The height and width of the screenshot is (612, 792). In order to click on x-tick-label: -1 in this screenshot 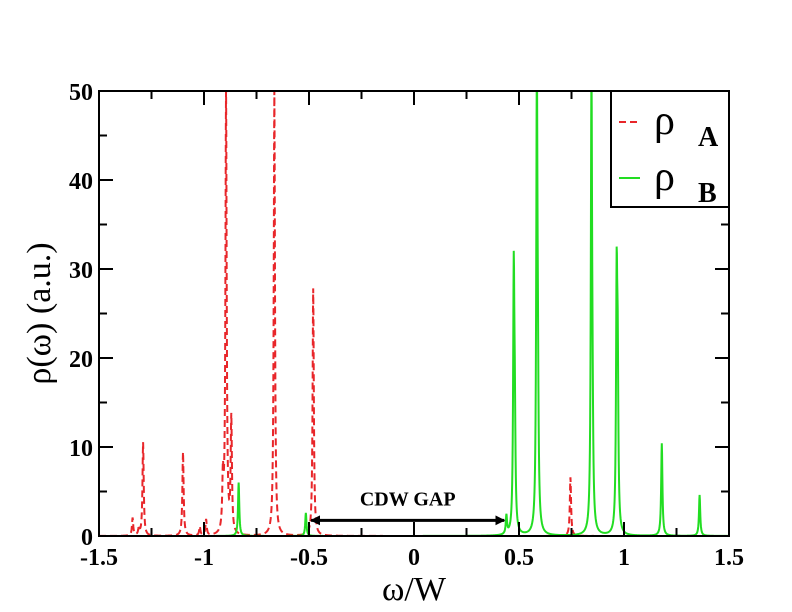, I will do `click(204, 558)`.